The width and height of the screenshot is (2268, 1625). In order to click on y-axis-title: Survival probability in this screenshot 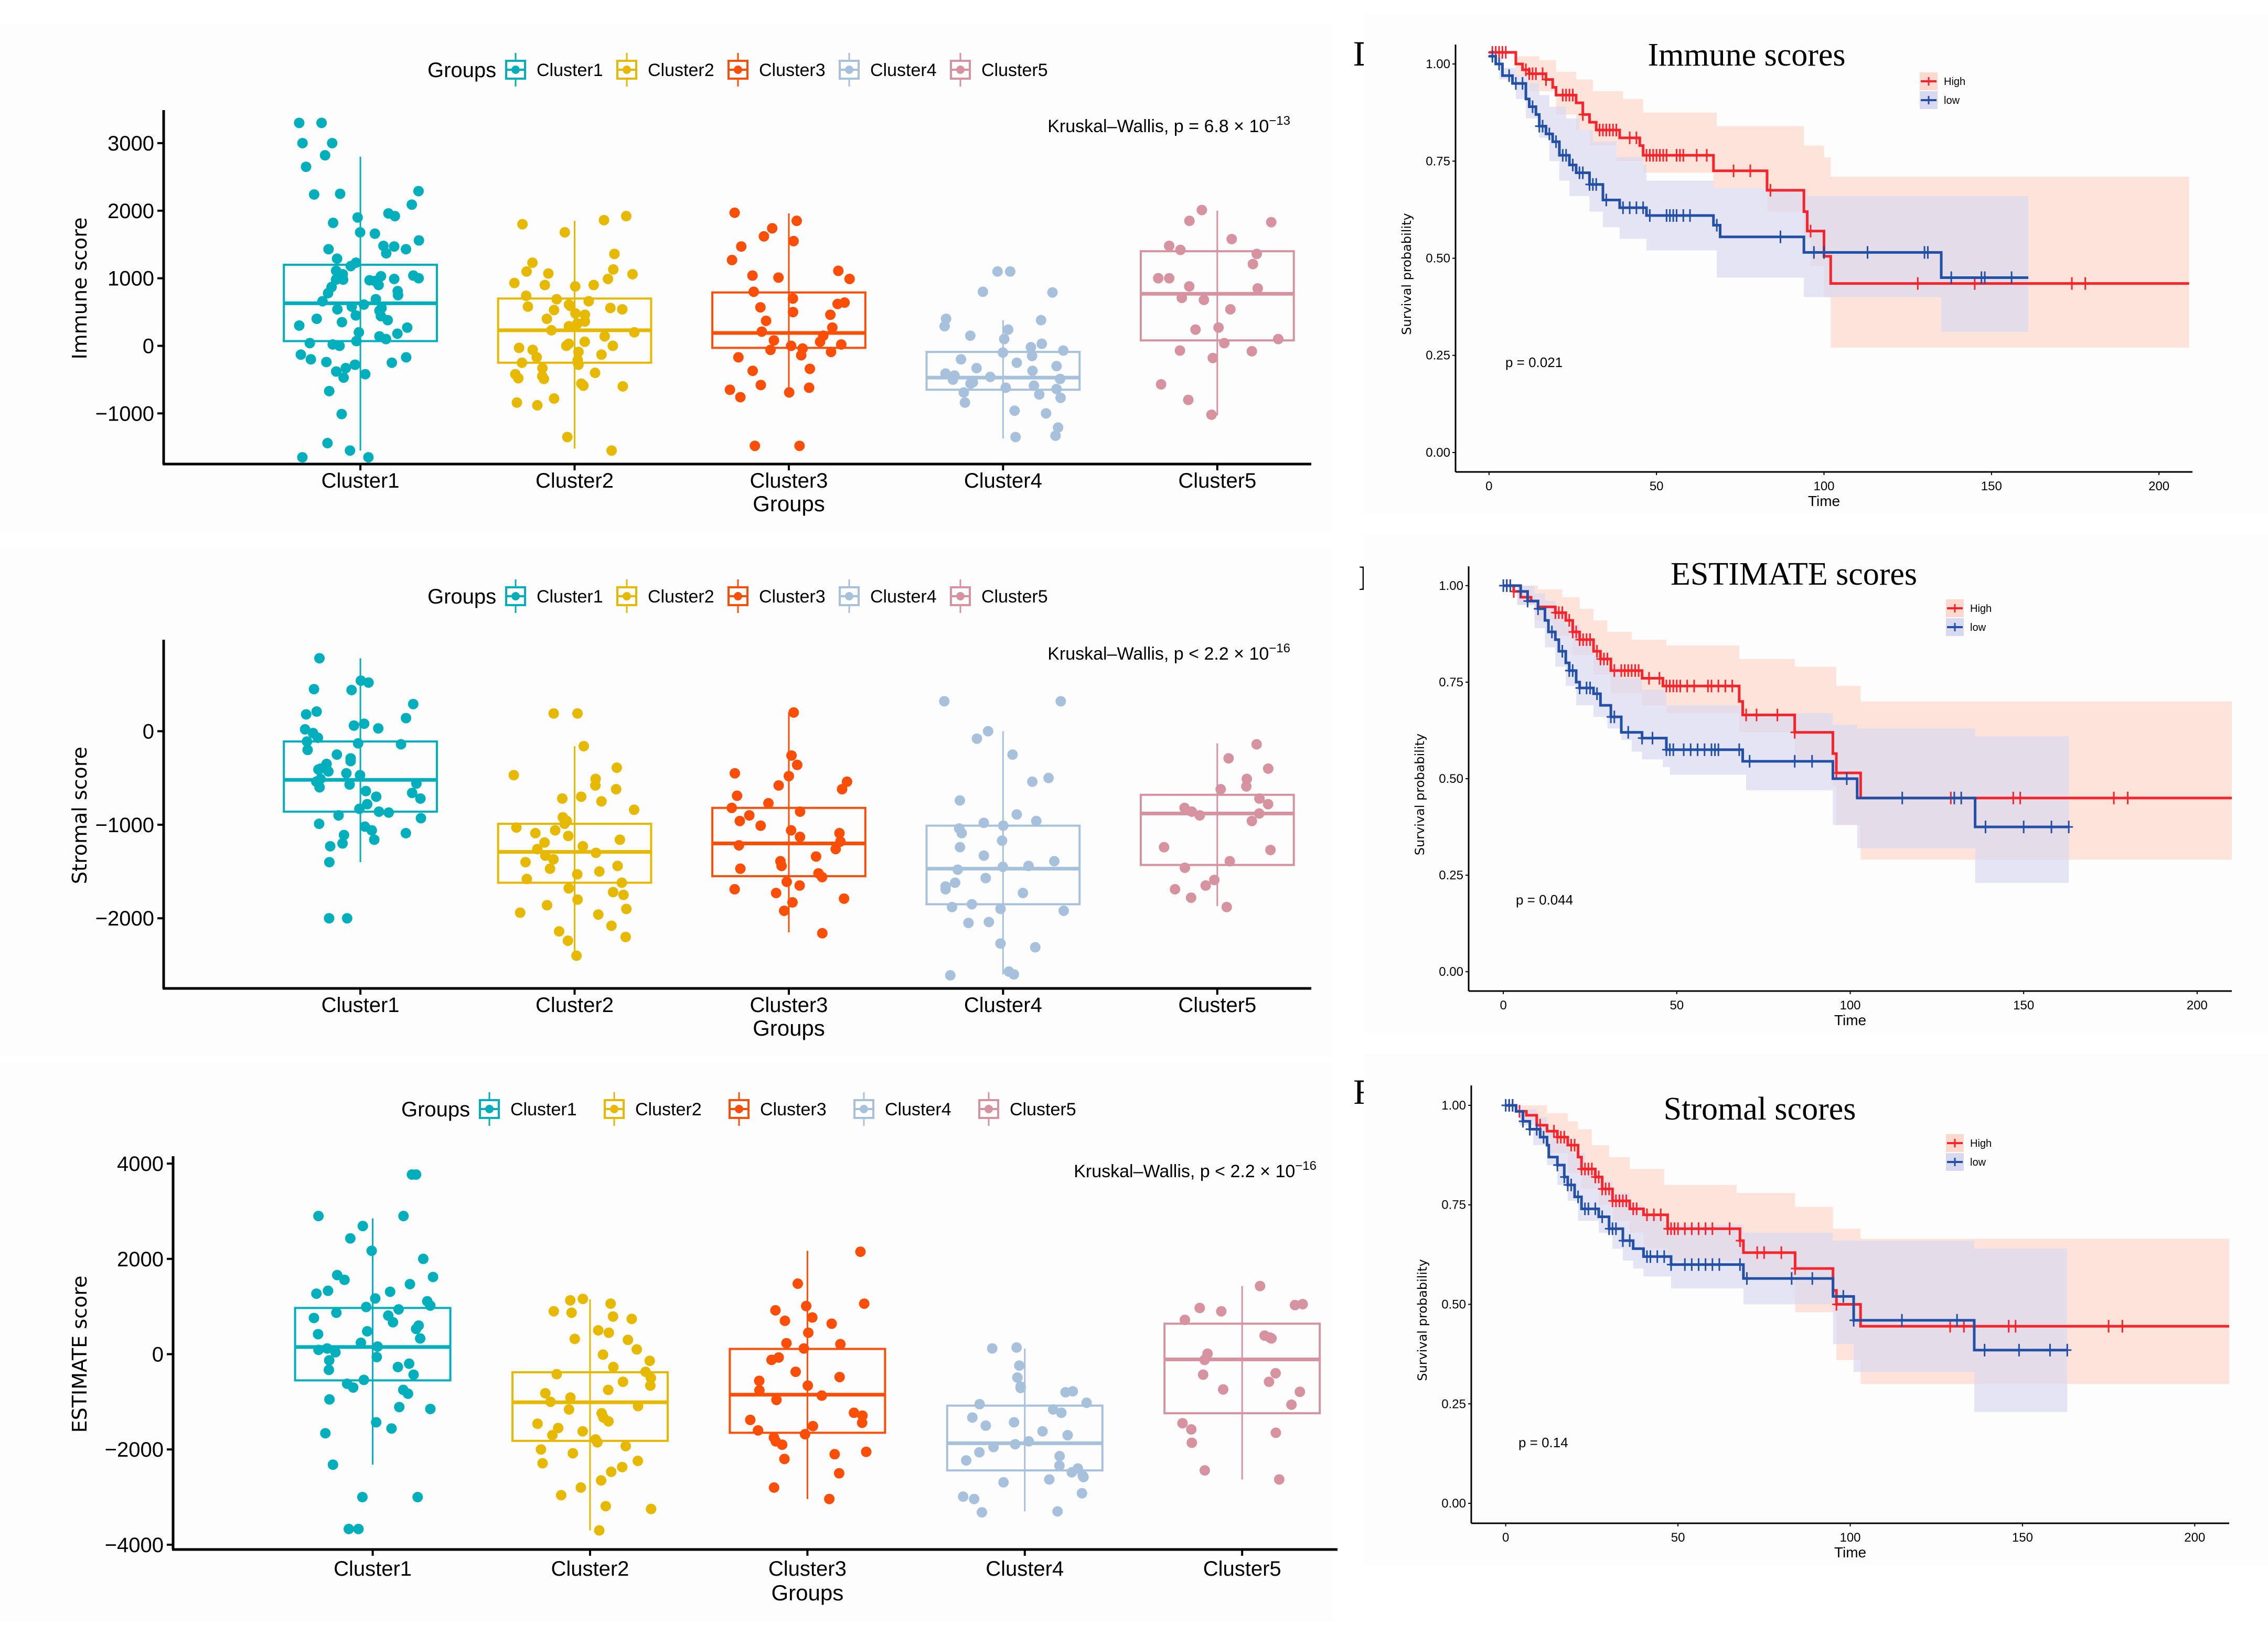, I will do `click(1423, 1320)`.